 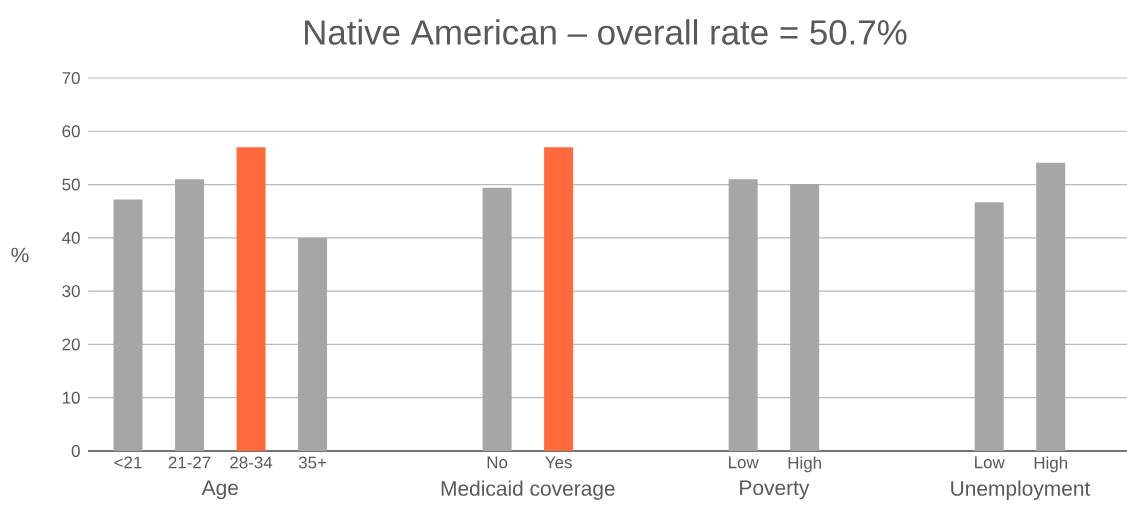 What do you see at coordinates (528, 490) in the screenshot?
I see `text: Medicaid coverage` at bounding box center [528, 490].